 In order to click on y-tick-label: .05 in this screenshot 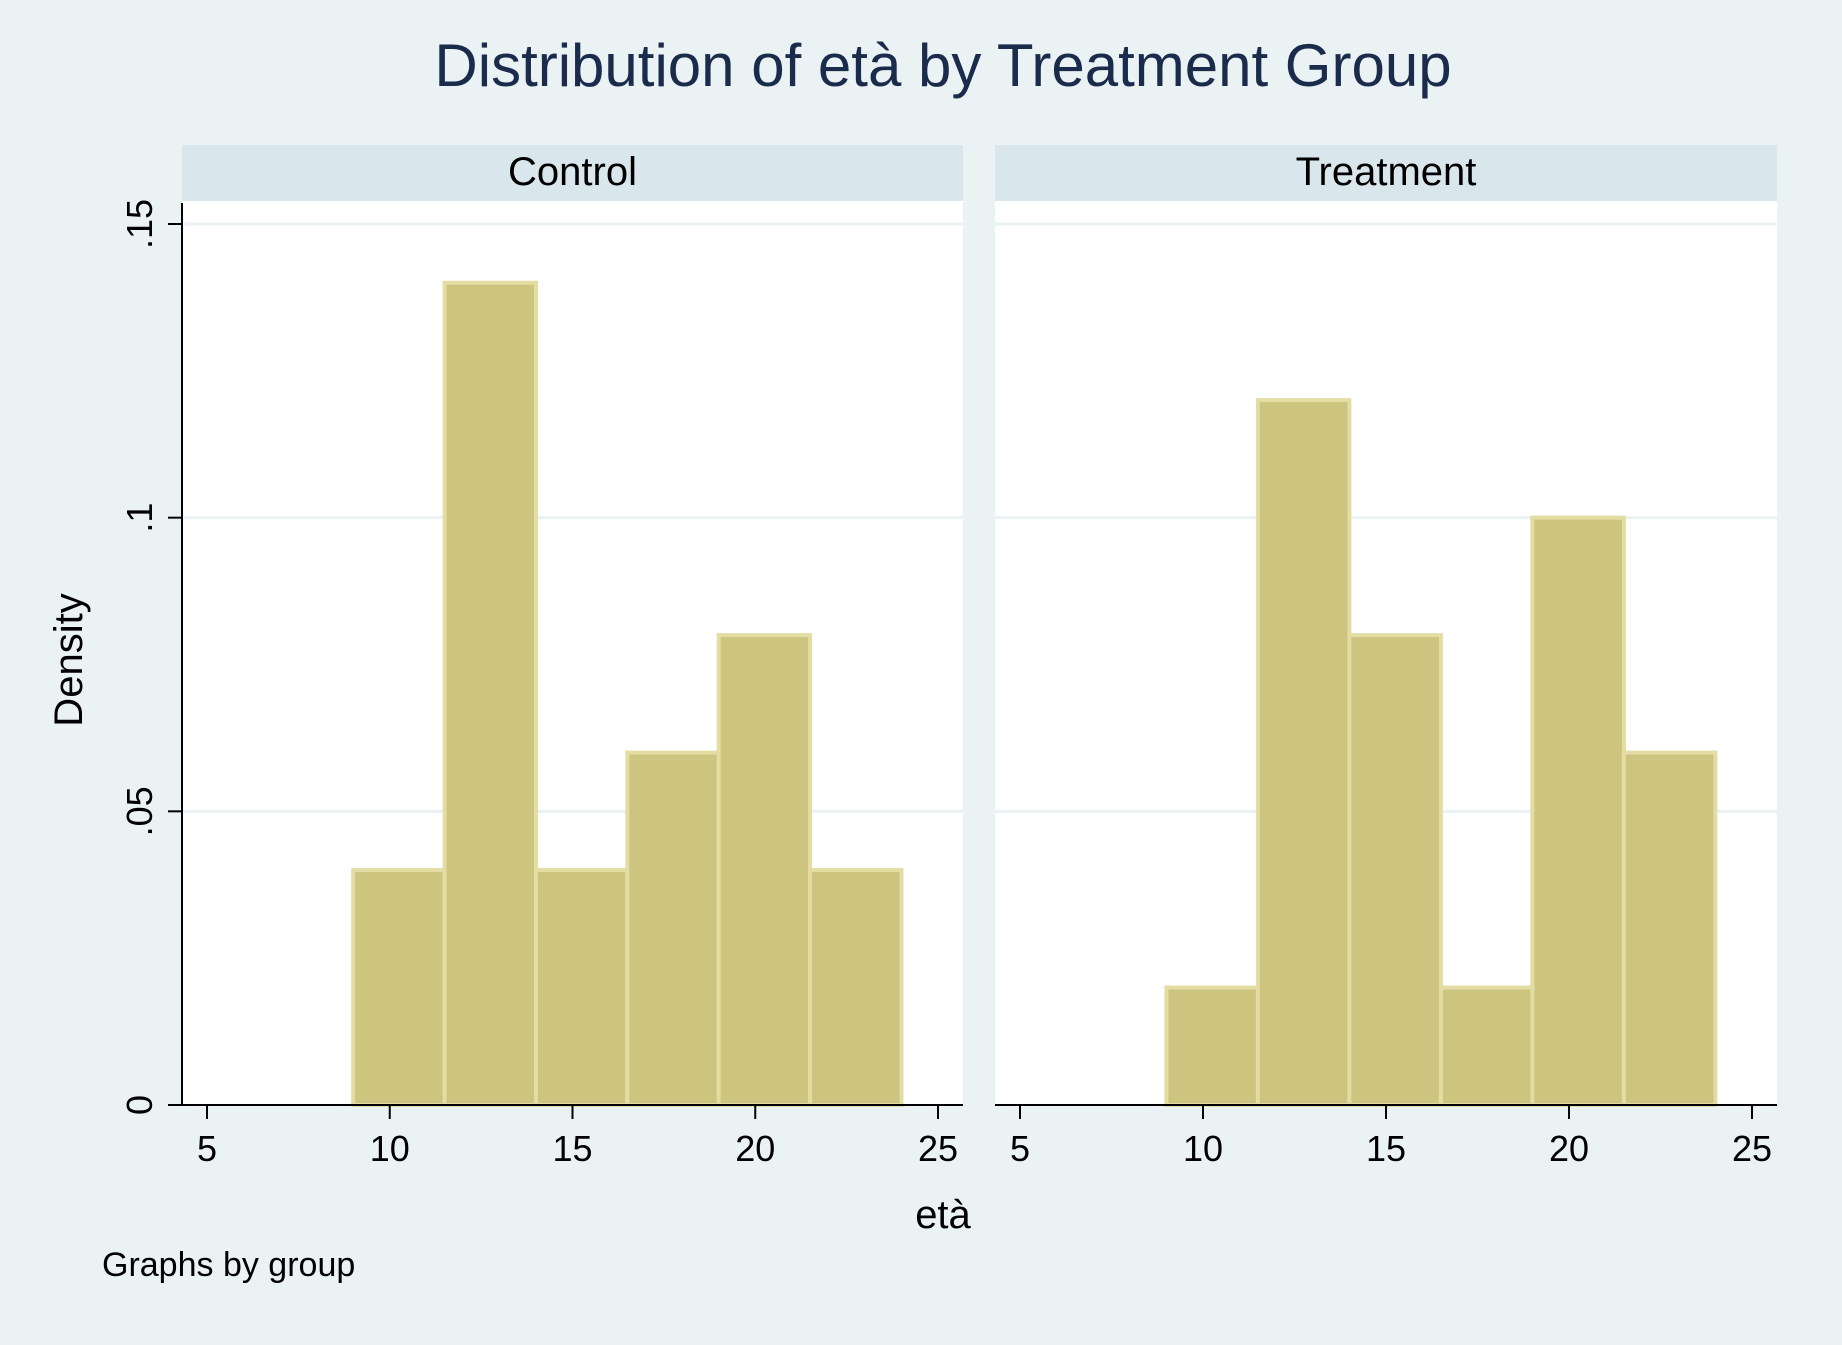, I will do `click(139, 811)`.